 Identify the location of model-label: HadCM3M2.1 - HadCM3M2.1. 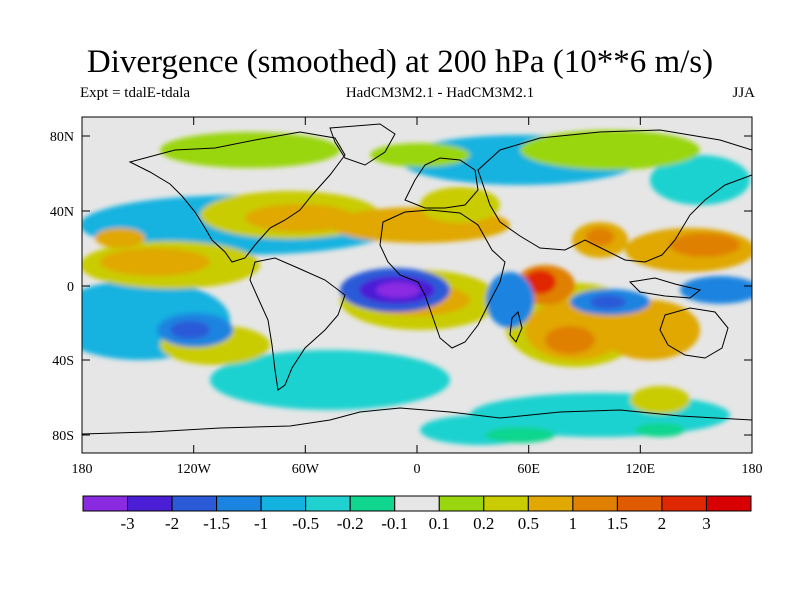
(440, 93).